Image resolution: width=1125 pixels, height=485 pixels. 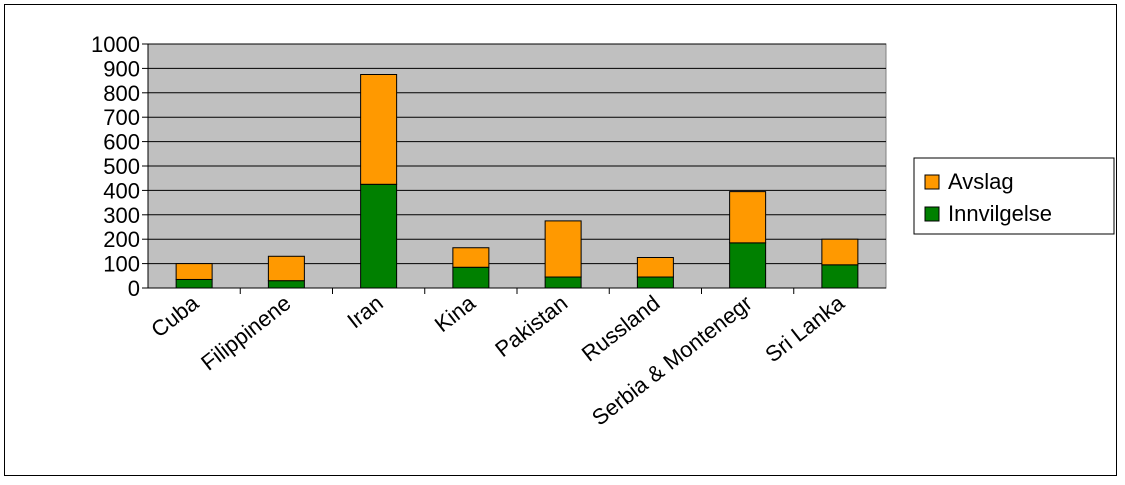 What do you see at coordinates (245, 332) in the screenshot?
I see `x-tick-label: Filippinene` at bounding box center [245, 332].